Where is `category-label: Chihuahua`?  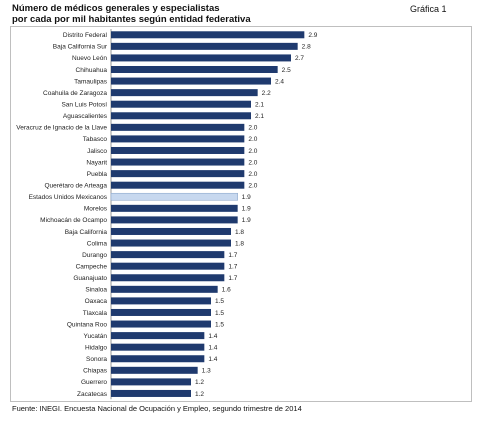 category-label: Chihuahua is located at coordinates (92, 70).